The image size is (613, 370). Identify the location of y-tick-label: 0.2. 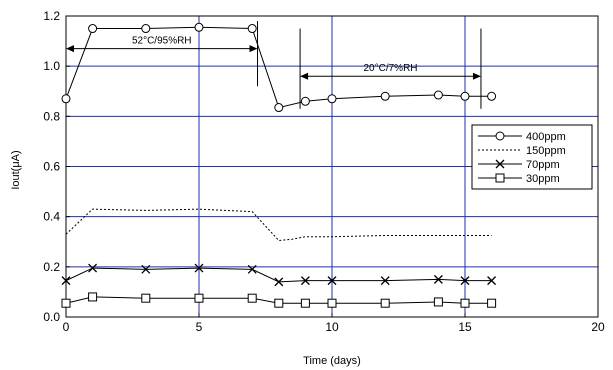
(51, 267).